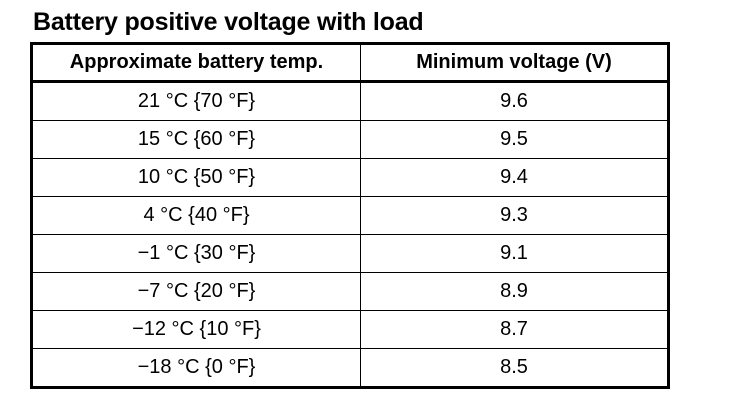  I want to click on table-row: 15 °C {60 °F} 9.5, so click(350, 139).